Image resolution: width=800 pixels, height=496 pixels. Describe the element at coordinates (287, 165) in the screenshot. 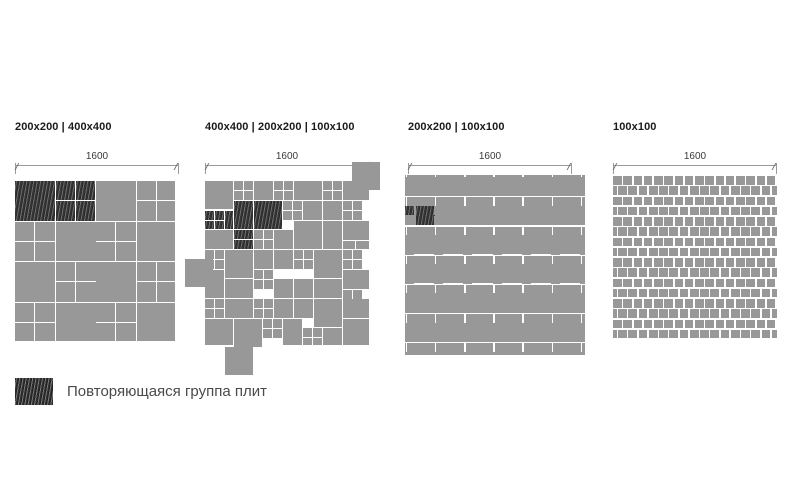

I see `dimension-rule` at that location.